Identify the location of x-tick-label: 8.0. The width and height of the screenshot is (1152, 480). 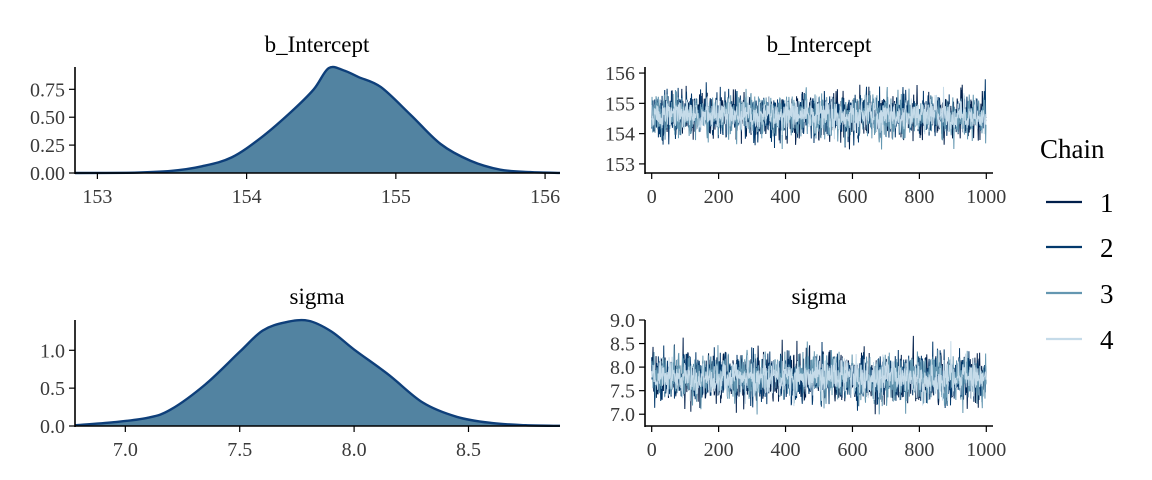
(354, 450).